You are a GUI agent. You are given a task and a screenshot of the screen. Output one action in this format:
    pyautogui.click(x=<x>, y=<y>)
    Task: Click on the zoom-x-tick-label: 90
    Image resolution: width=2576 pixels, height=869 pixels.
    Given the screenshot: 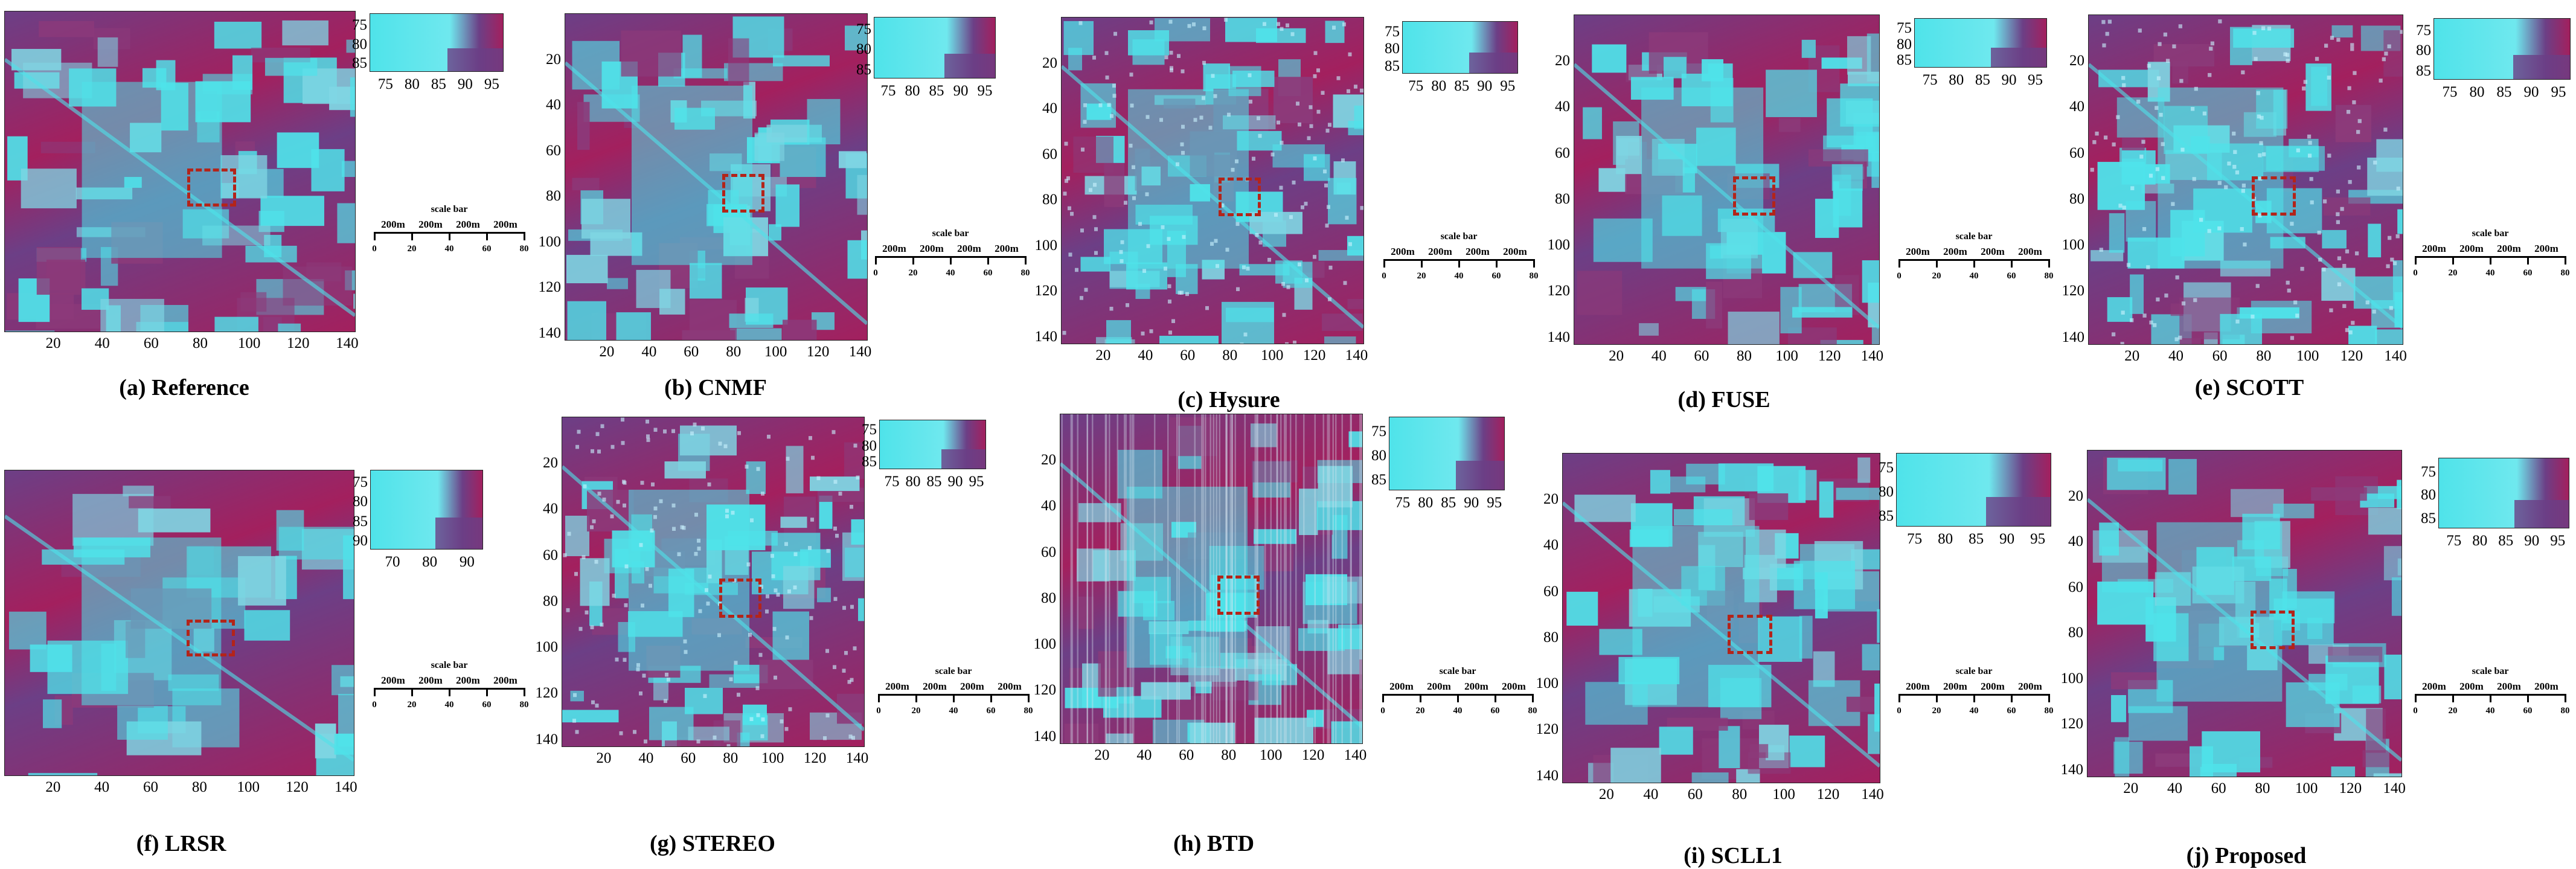 What is the action you would take?
    pyautogui.click(x=1471, y=503)
    